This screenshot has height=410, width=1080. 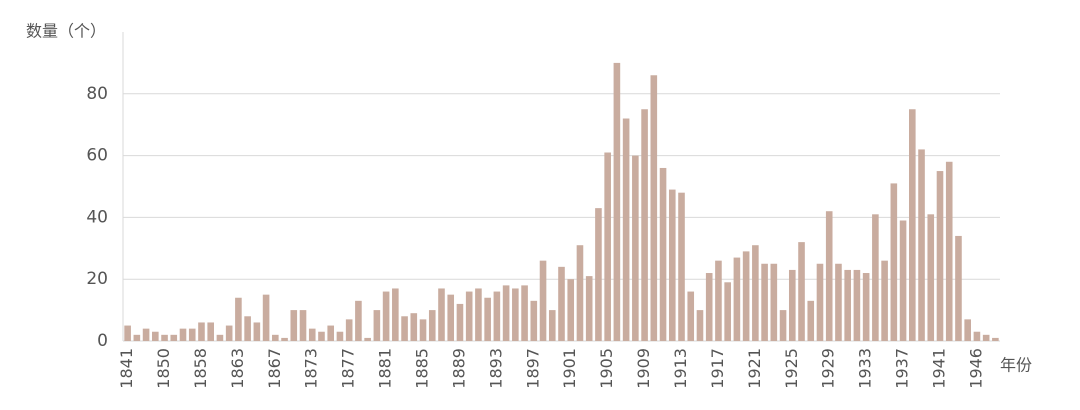 What do you see at coordinates (495, 368) in the screenshot?
I see `x-tick-label: 1893` at bounding box center [495, 368].